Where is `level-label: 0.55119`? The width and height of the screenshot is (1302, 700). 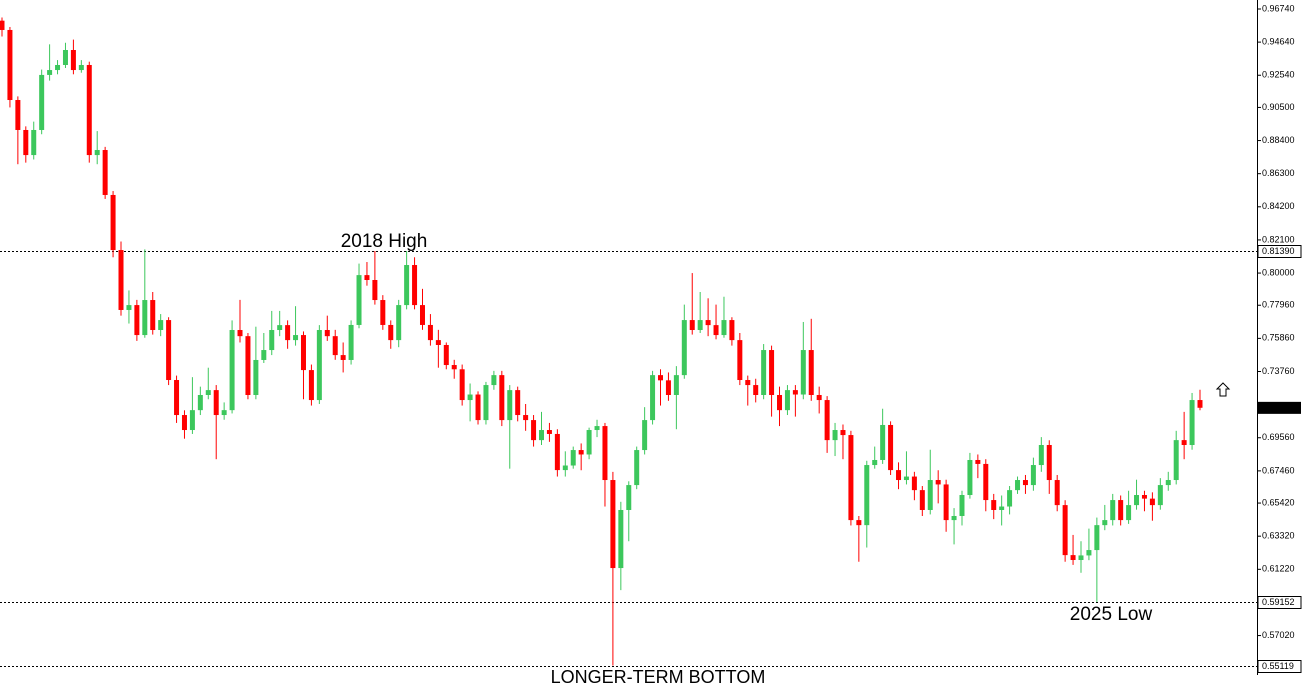
level-label: 0.55119 is located at coordinates (1278, 666).